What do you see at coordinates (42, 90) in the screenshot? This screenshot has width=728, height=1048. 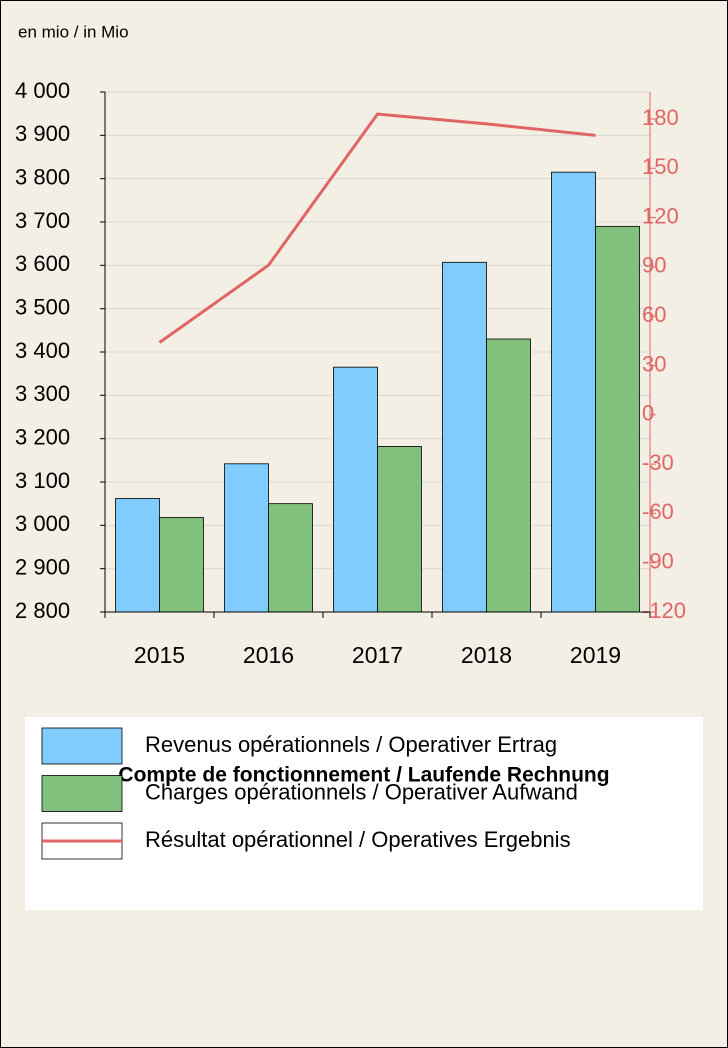 I see `y-tick-label: 4 000` at bounding box center [42, 90].